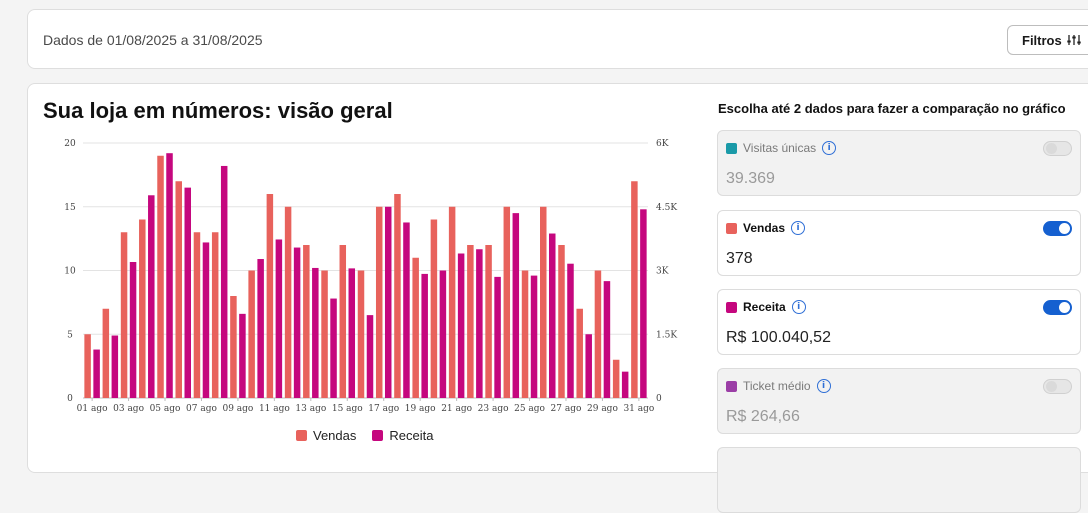 The image size is (1088, 513). What do you see at coordinates (1047, 40) in the screenshot?
I see `filters-button: Filtros` at bounding box center [1047, 40].